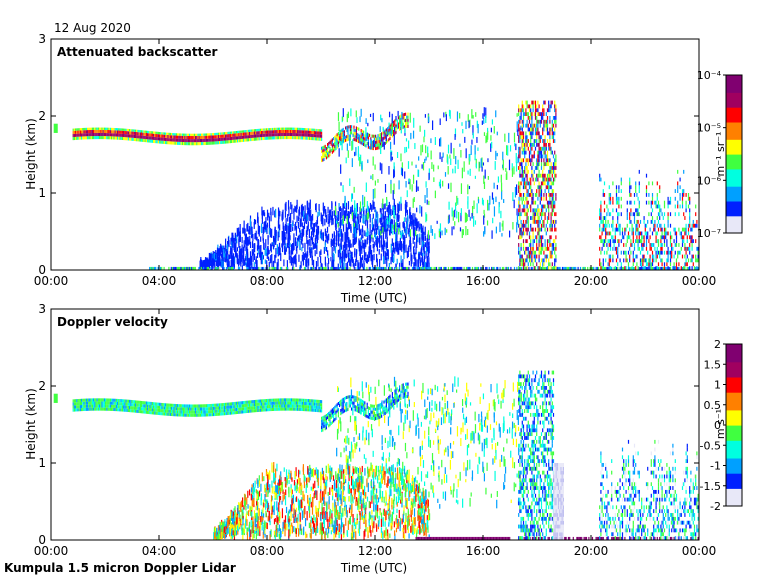 The height and width of the screenshot is (580, 780). What do you see at coordinates (734, 114) in the screenshot?
I see `colorbar-swatch` at bounding box center [734, 114].